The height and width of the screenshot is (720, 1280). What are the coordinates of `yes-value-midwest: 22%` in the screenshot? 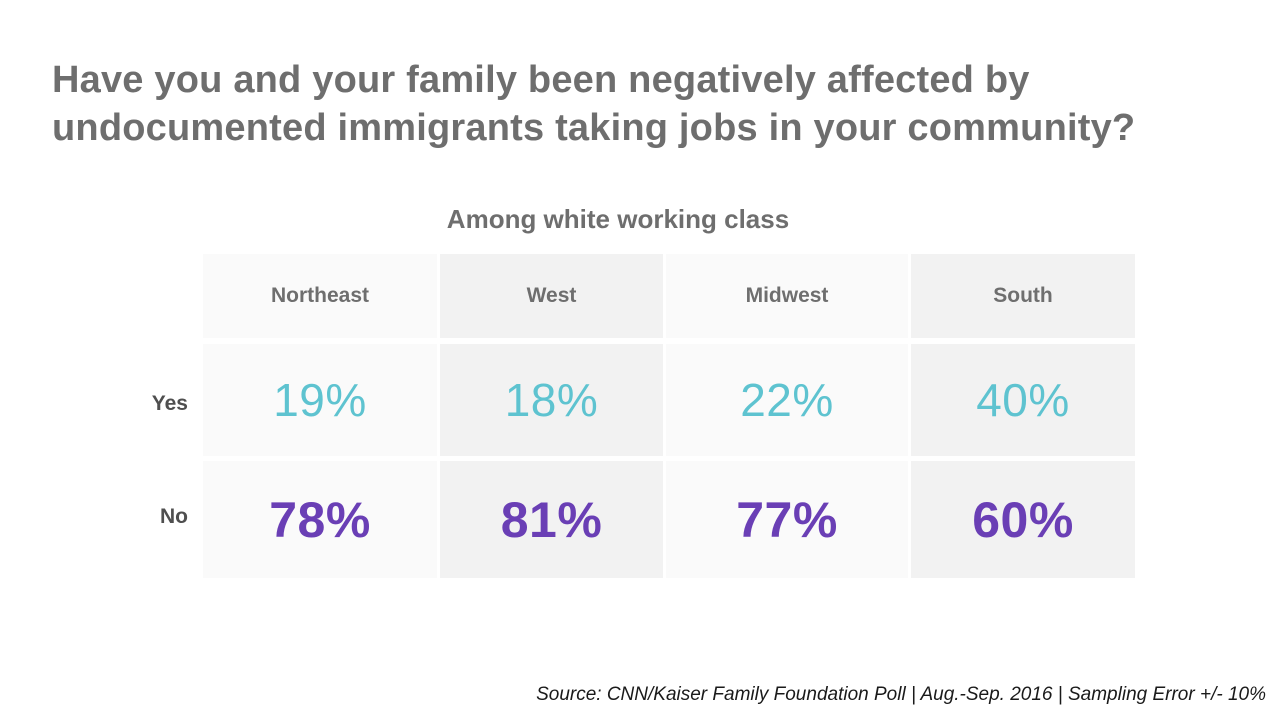 It's located at (787, 400).